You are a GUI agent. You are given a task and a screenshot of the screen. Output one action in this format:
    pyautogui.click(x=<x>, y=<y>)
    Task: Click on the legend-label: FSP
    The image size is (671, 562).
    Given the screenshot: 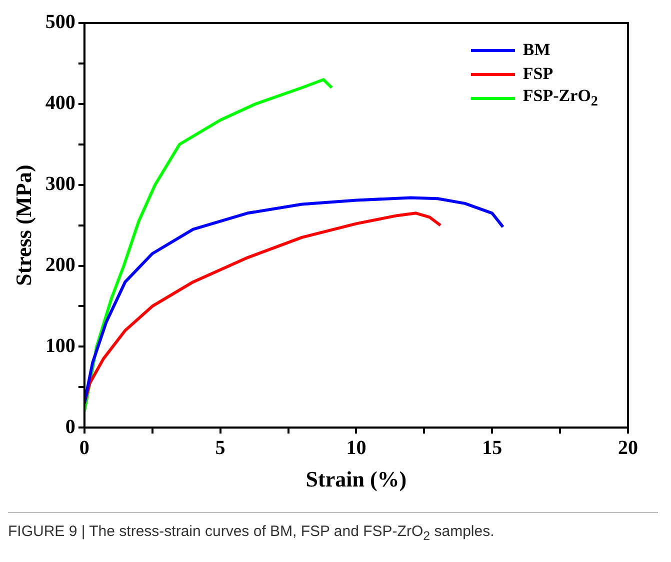 What is the action you would take?
    pyautogui.click(x=538, y=74)
    